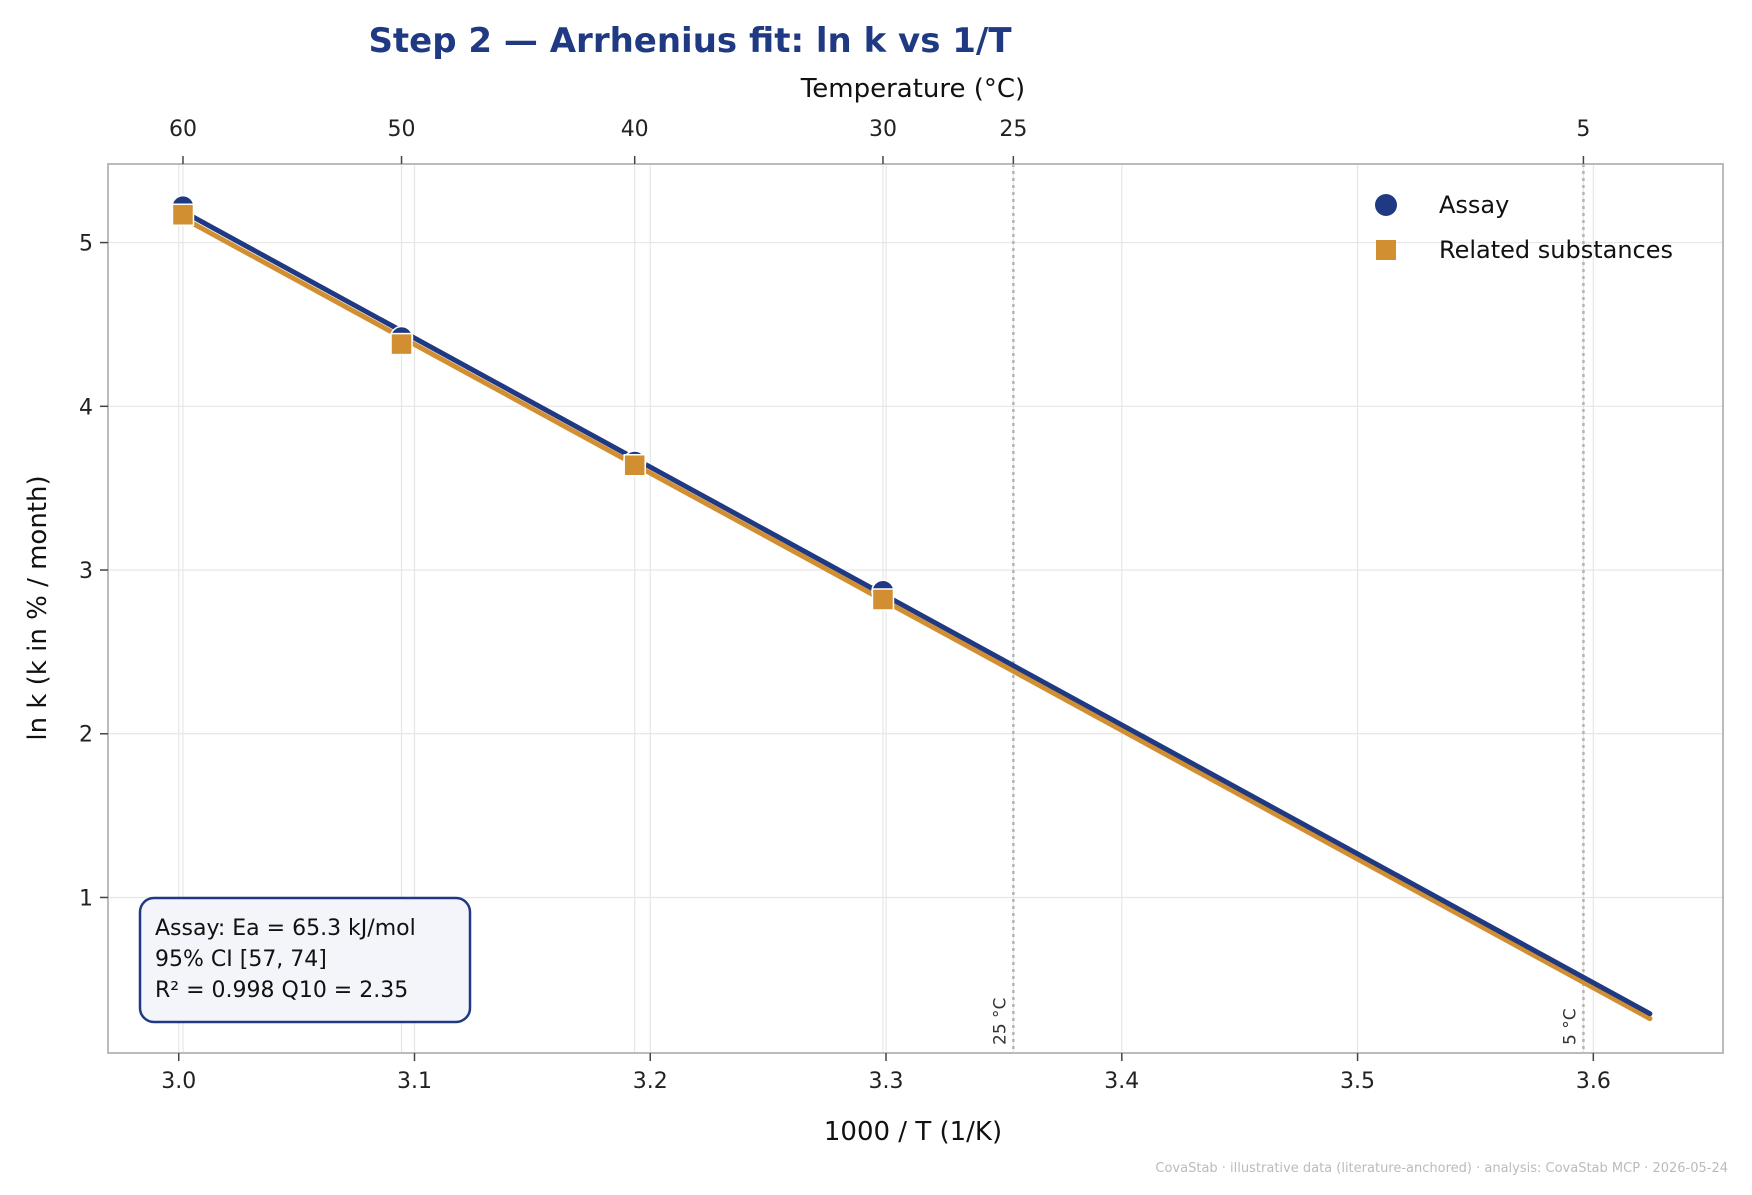 The height and width of the screenshot is (1195, 1752). Describe the element at coordinates (402, 129) in the screenshot. I see `top-tick-label-1: 50` at that location.